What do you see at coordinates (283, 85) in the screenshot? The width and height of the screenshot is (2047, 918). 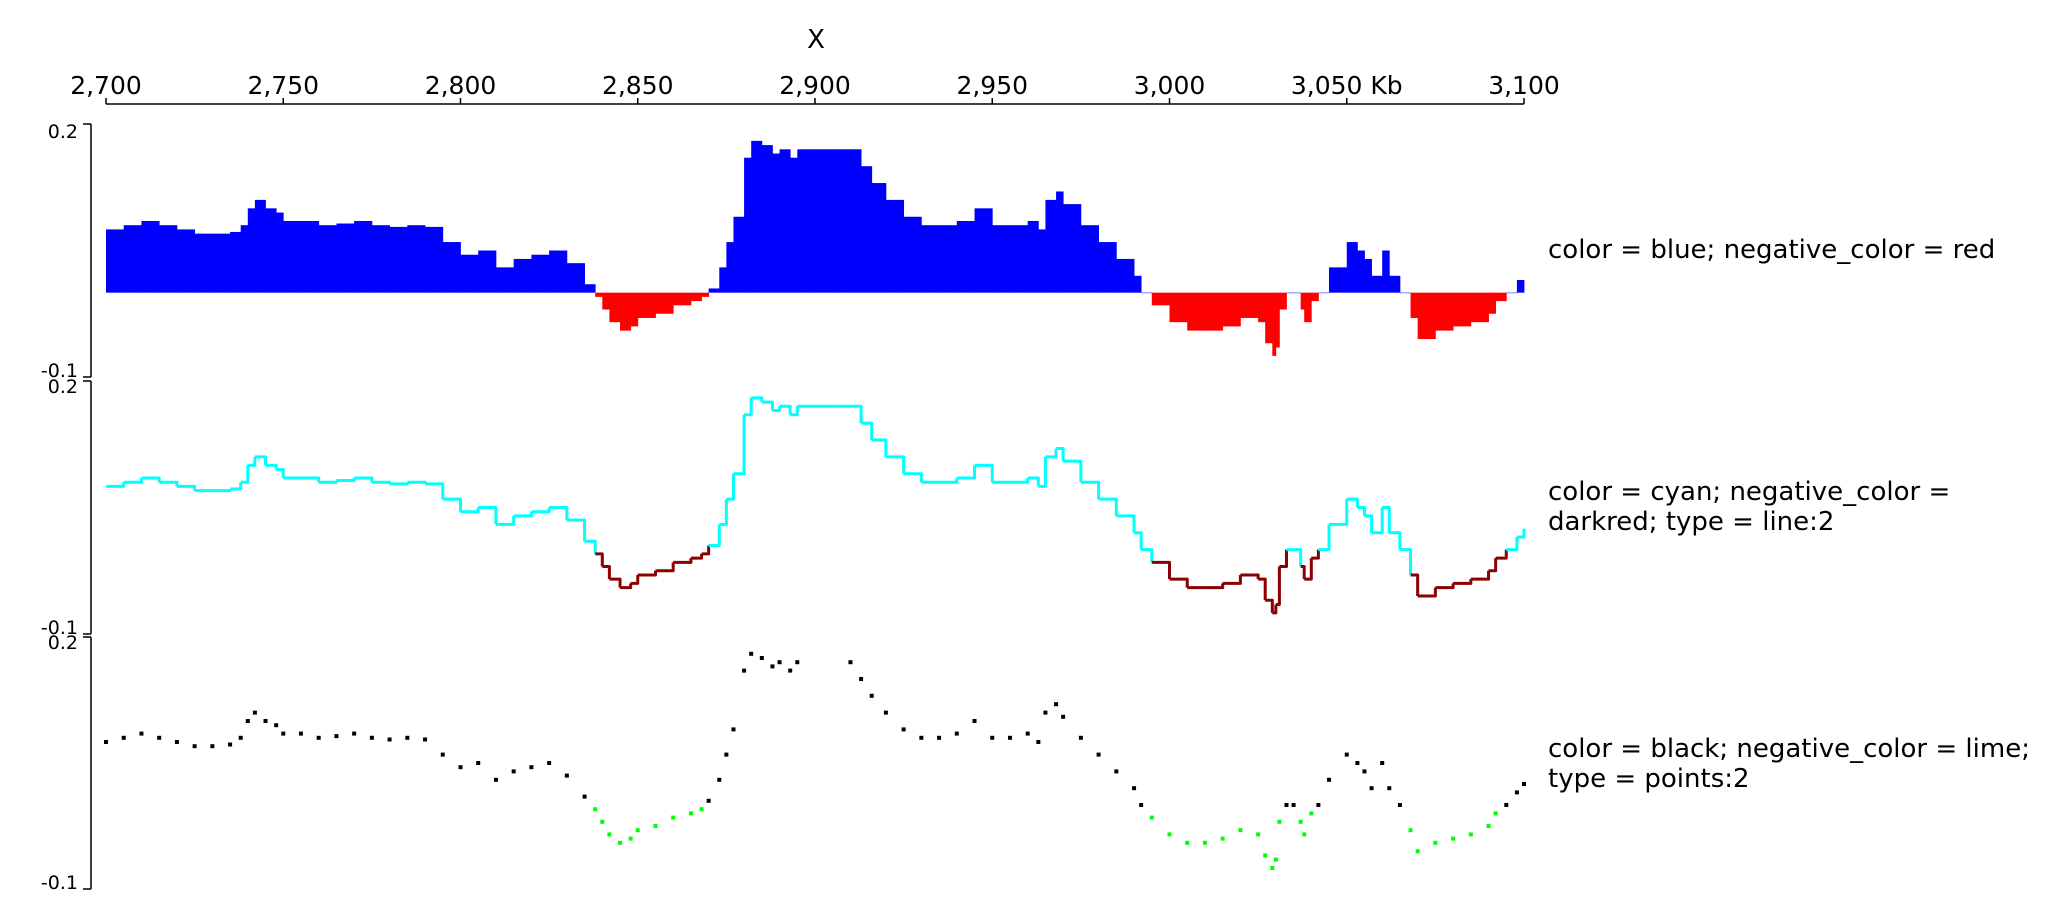 I see `x-tick-label: 2,750` at bounding box center [283, 85].